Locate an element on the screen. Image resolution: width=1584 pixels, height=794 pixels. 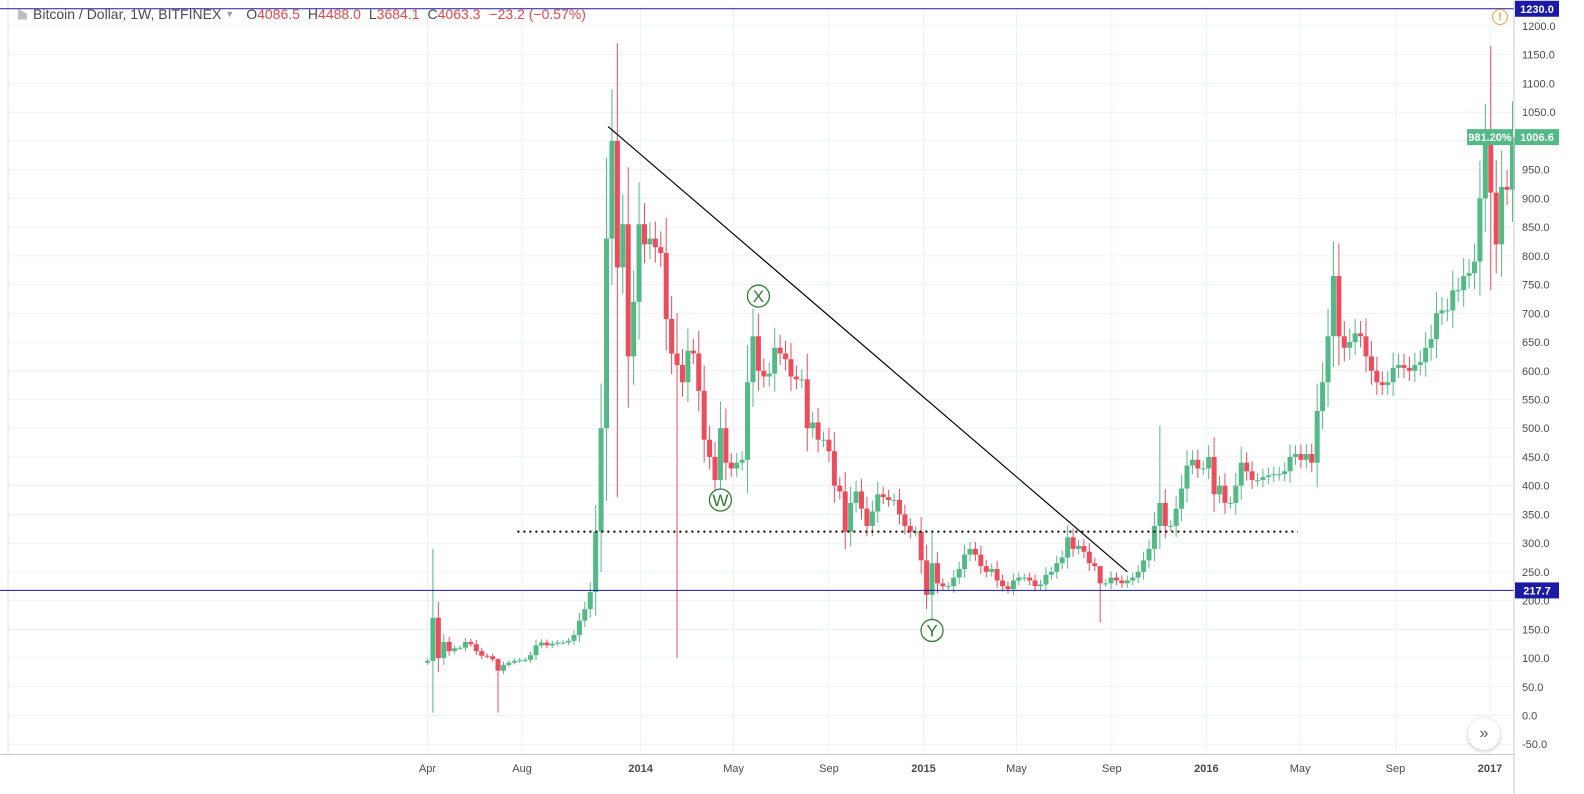
y-tick-label: 300.0 is located at coordinates (1536, 544).